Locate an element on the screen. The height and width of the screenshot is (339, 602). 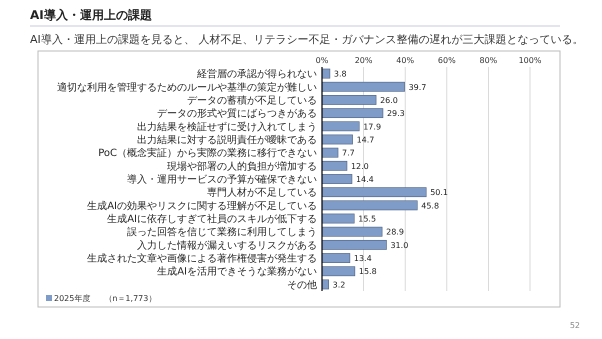
text: AI導入・運用上の課題 is located at coordinates (91, 15).